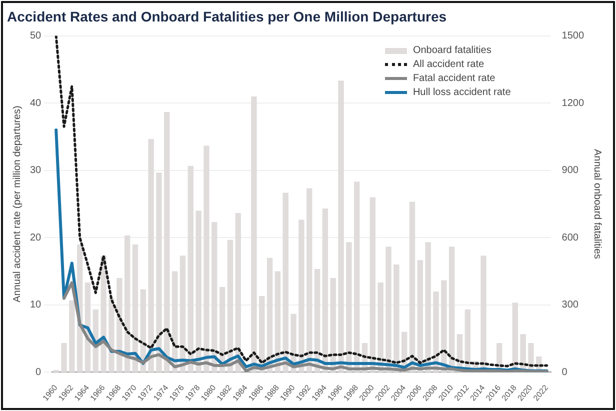 The height and width of the screenshot is (411, 616). I want to click on y-tick-label: 50, so click(36, 36).